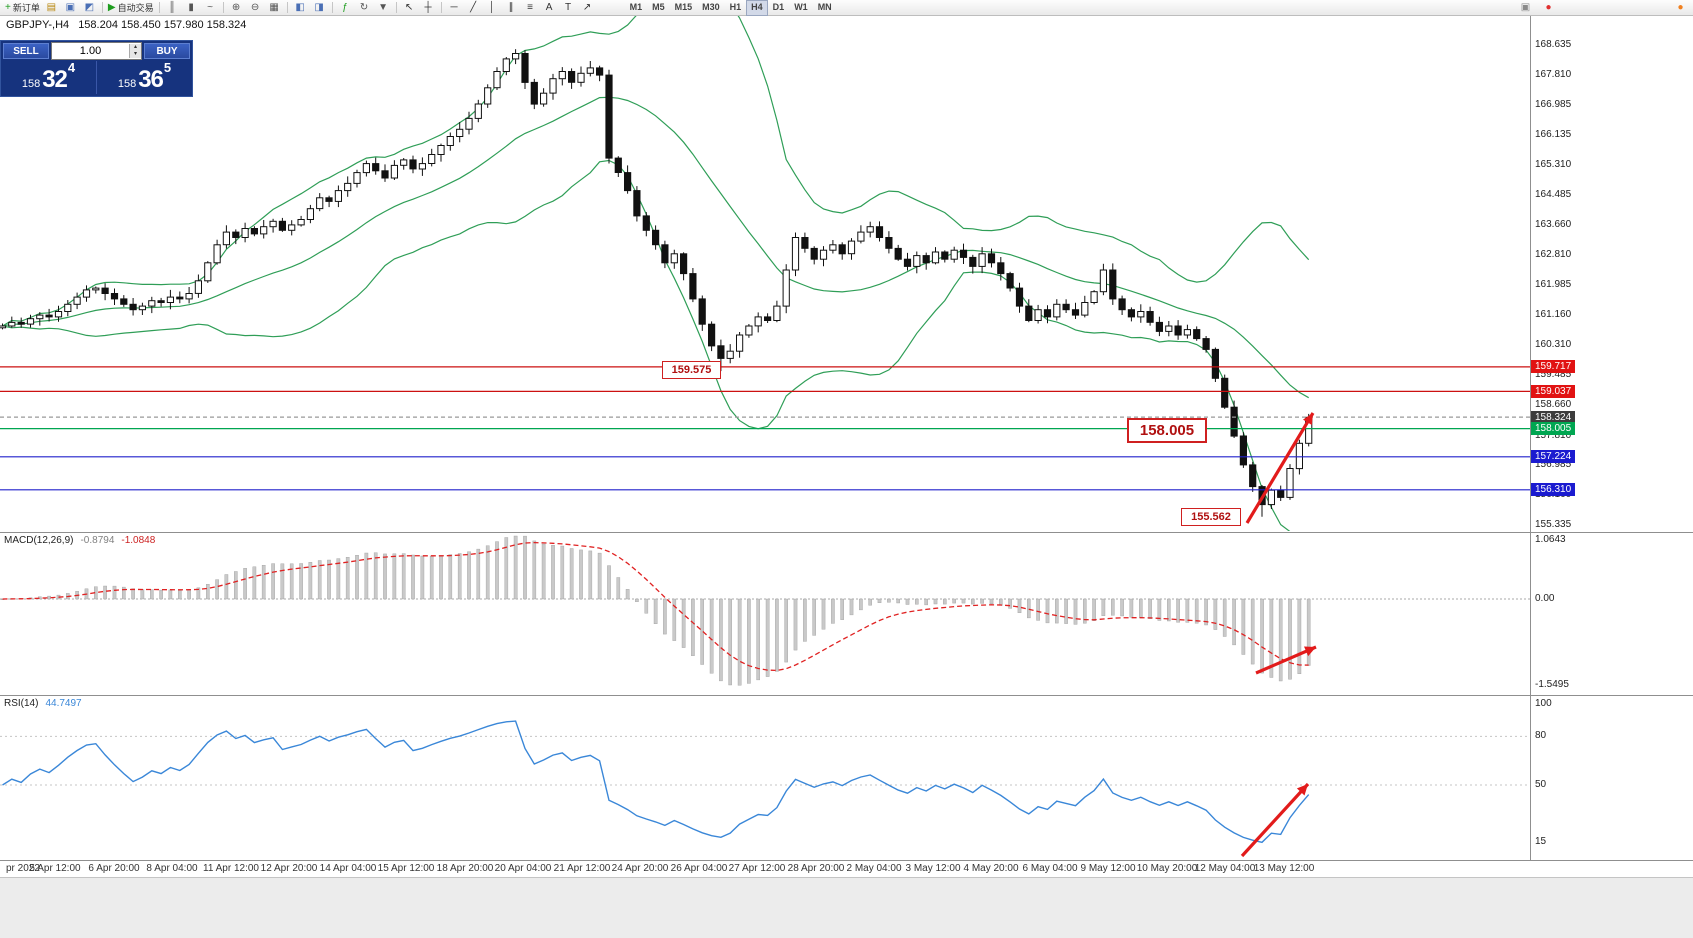  I want to click on tile-windows-icon: ▦, so click(274, 7).